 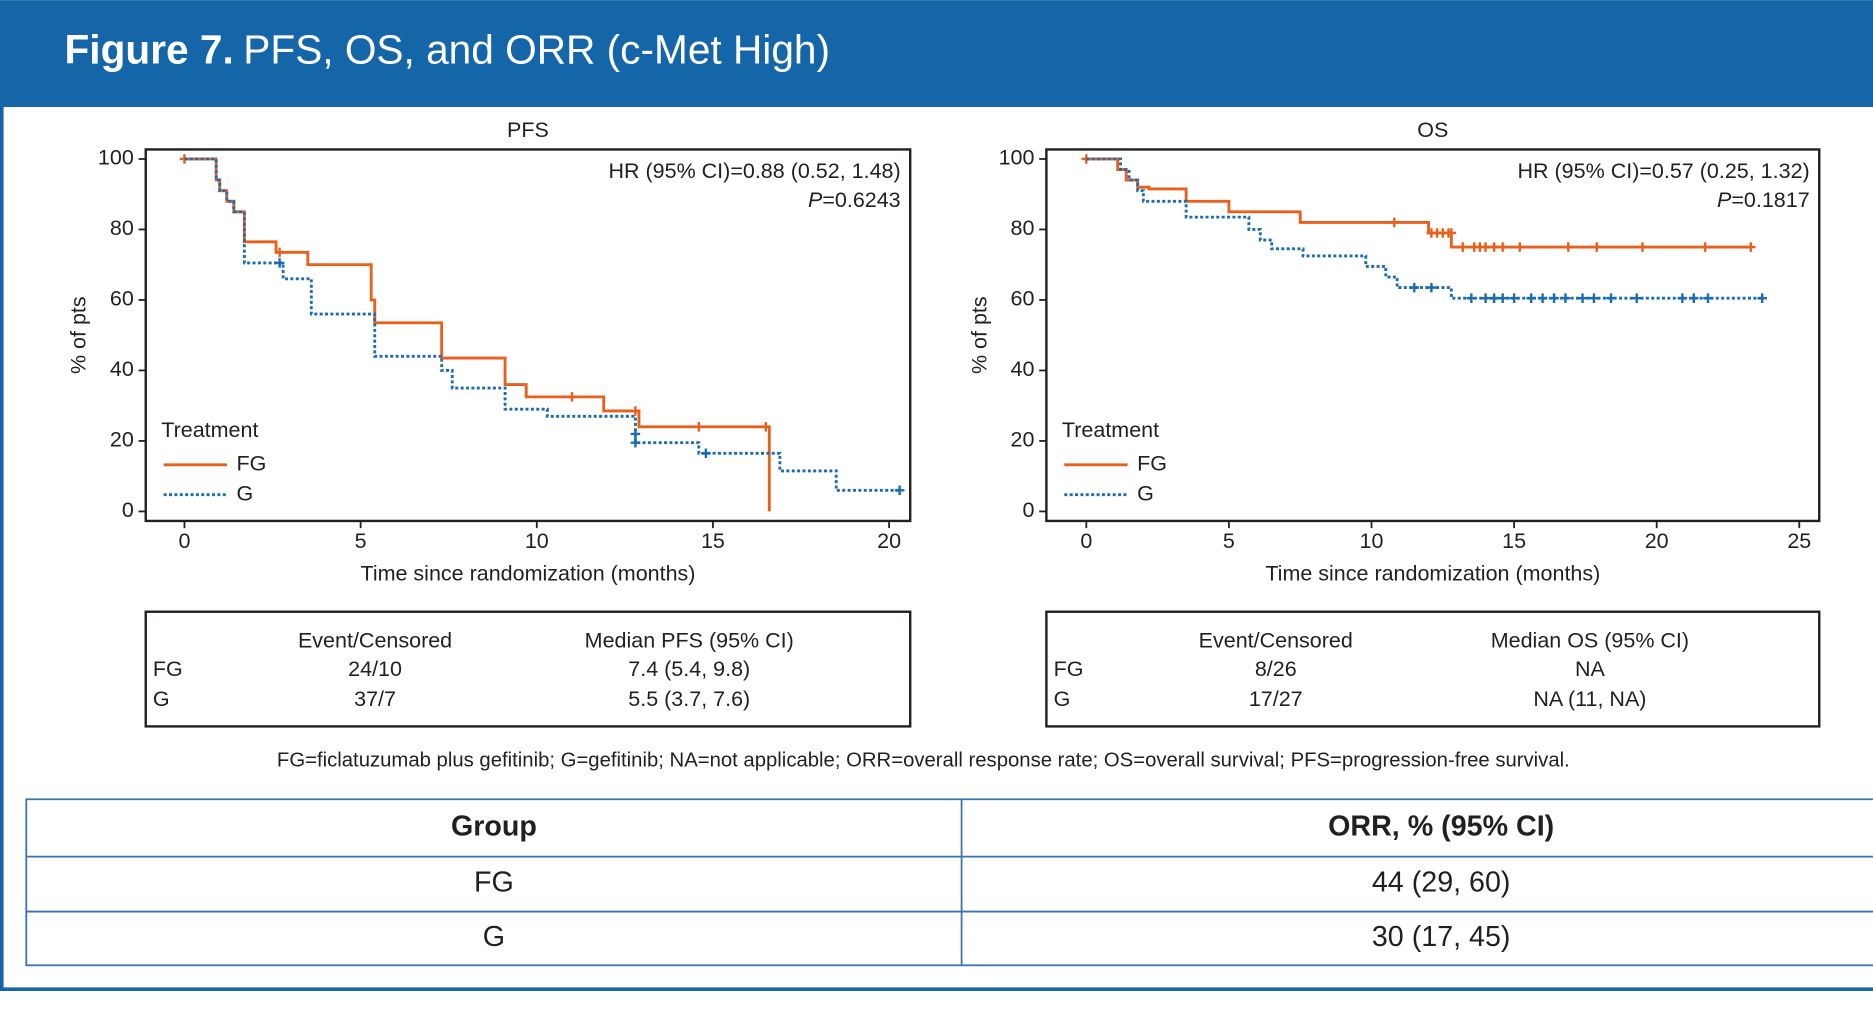 What do you see at coordinates (1432, 130) in the screenshot?
I see `chart-title: OS` at bounding box center [1432, 130].